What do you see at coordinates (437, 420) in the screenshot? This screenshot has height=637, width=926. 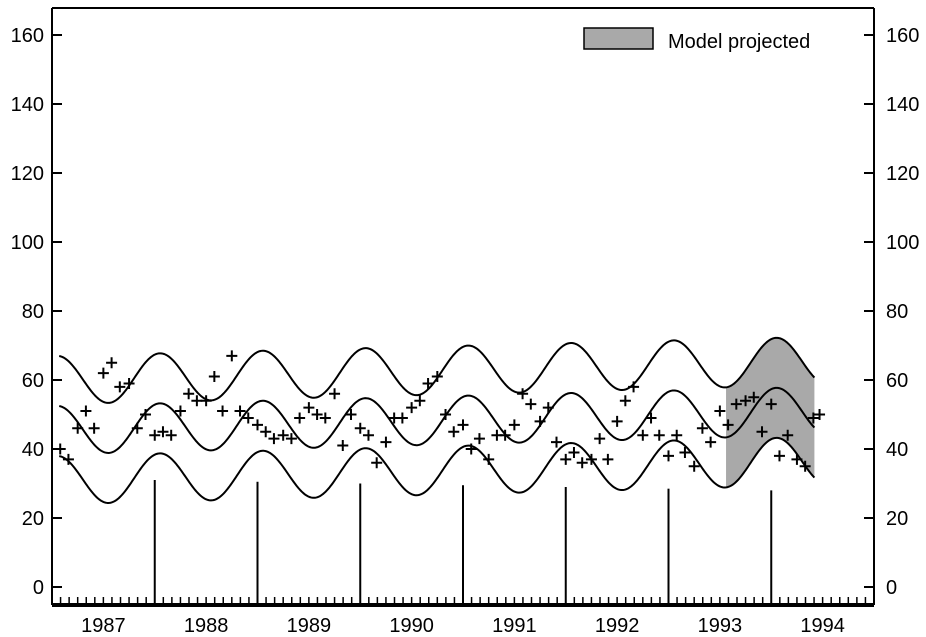 I see `band-mean-line` at bounding box center [437, 420].